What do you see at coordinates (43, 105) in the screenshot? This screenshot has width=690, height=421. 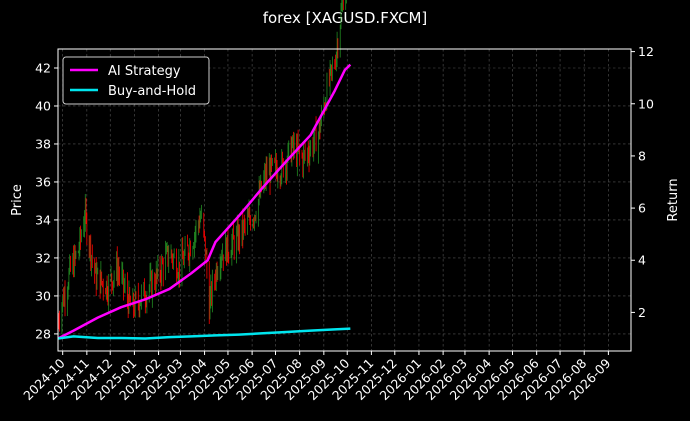 I see `price-tick-label: 40` at bounding box center [43, 105].